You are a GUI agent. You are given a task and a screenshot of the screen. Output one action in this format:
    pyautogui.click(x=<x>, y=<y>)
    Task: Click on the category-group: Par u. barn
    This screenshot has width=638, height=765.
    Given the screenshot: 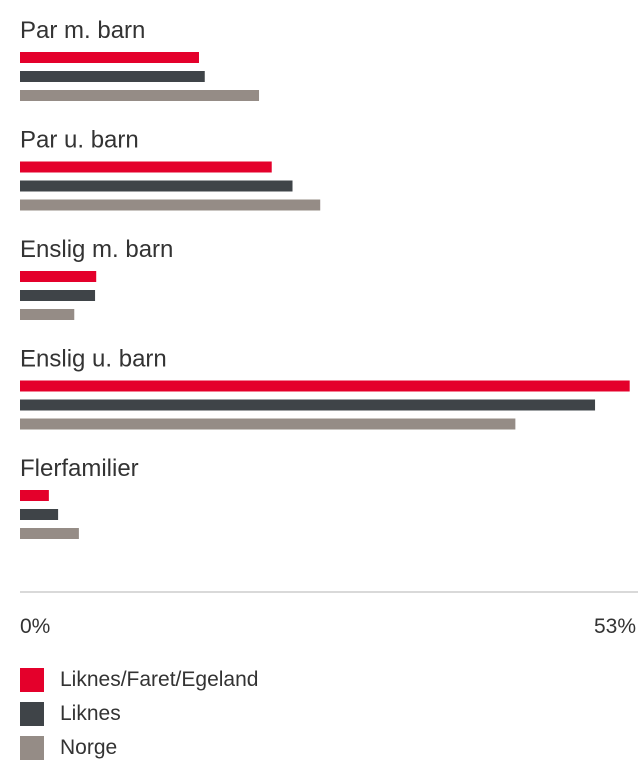 What is the action you would take?
    pyautogui.click(x=170, y=169)
    